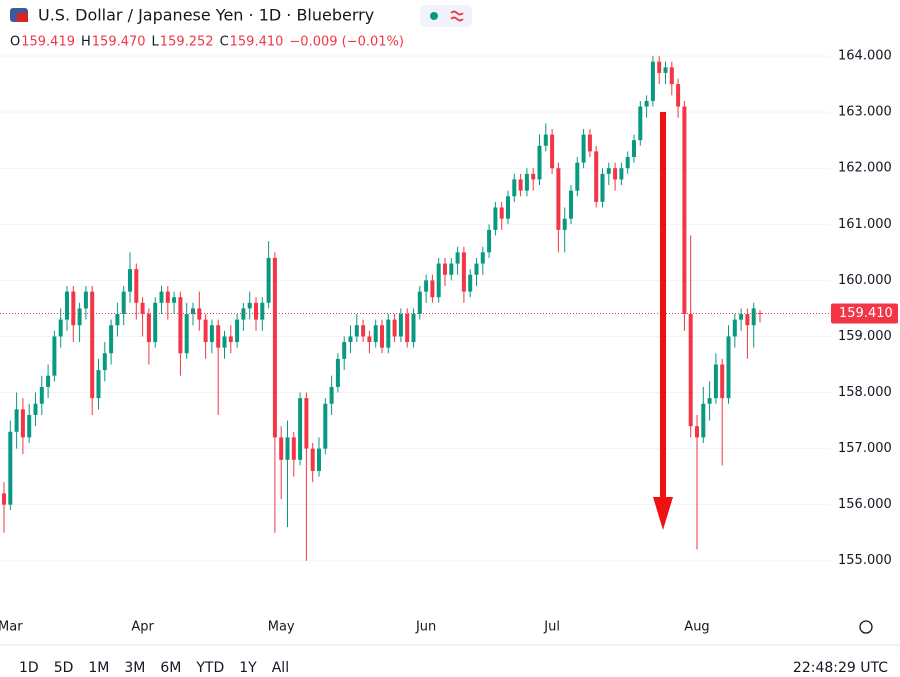 This screenshot has height=677, width=900. I want to click on range-button: 6M, so click(170, 668).